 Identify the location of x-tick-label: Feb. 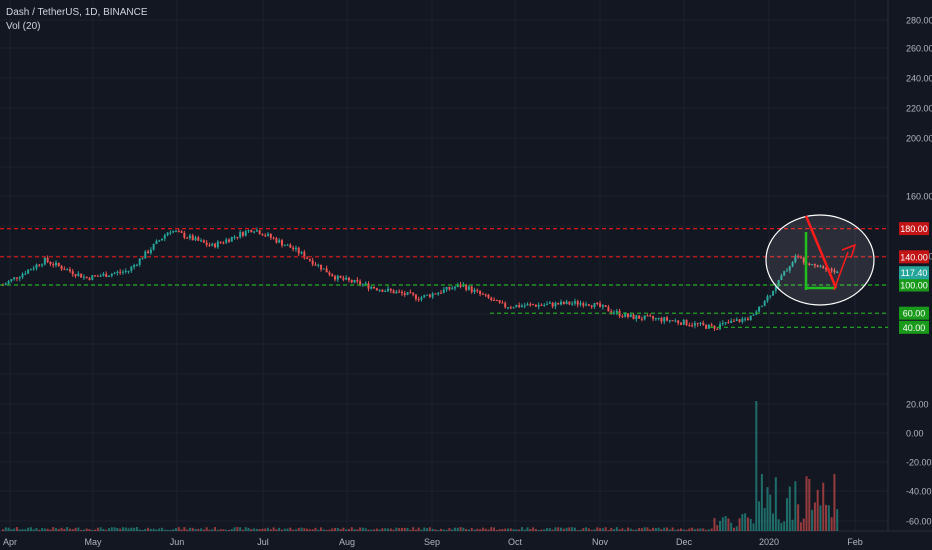
(855, 542).